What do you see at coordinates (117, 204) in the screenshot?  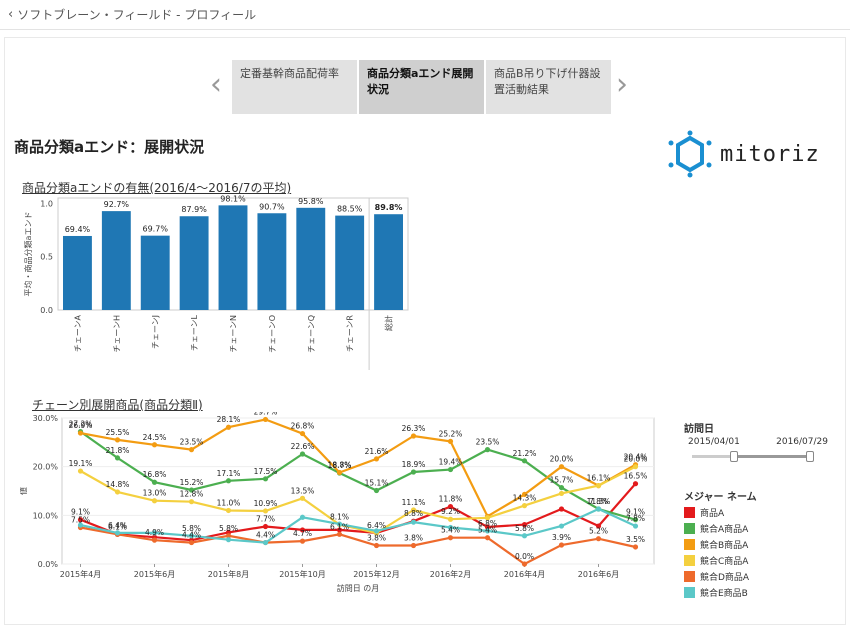 I see `bar-data-label: 92.7%` at bounding box center [117, 204].